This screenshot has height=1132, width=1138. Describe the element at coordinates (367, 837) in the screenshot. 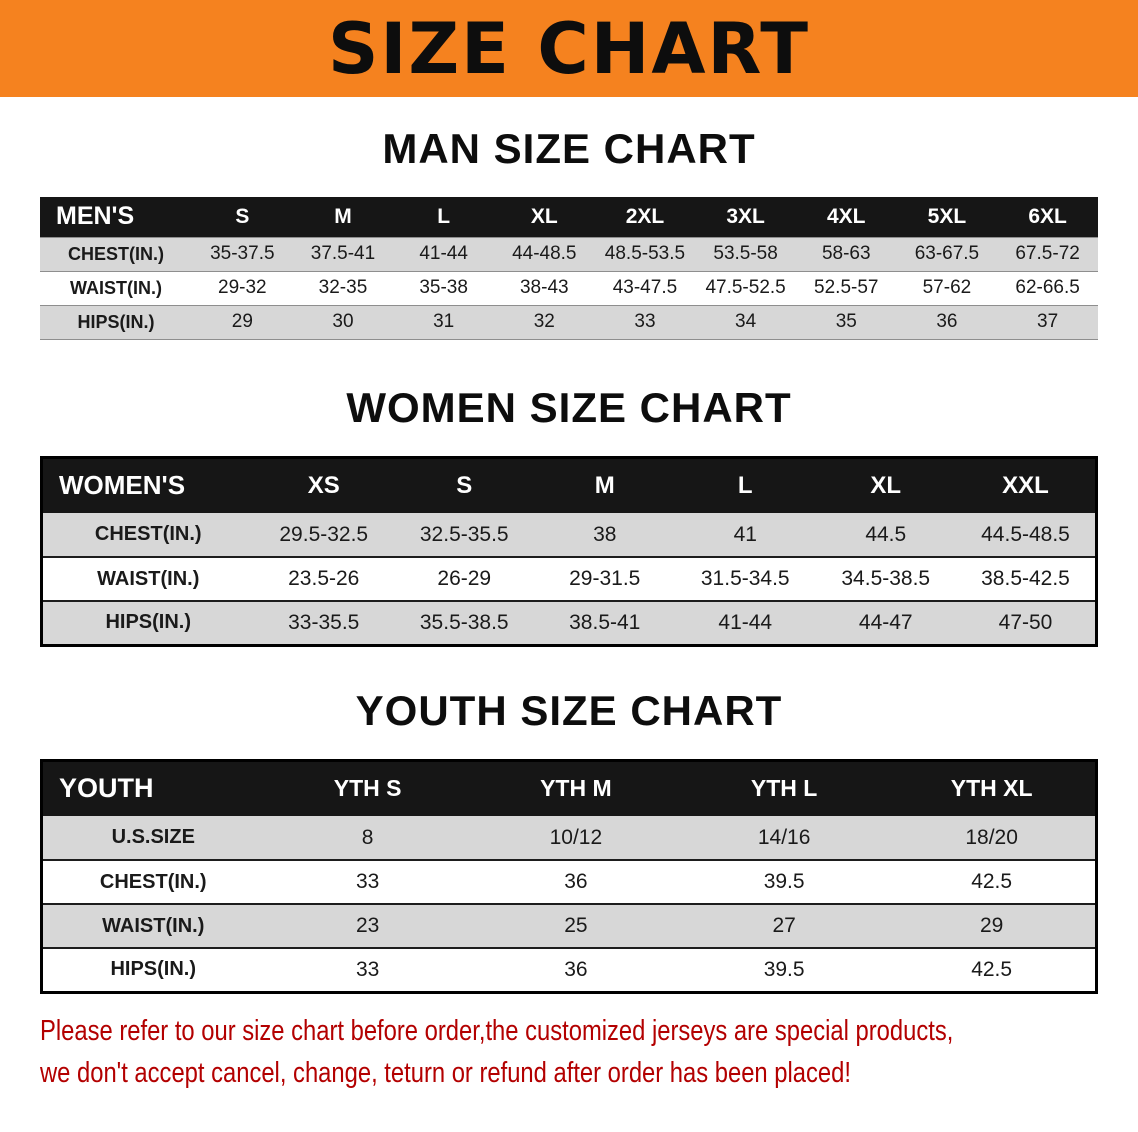

I see `table-cell: 8` at that location.